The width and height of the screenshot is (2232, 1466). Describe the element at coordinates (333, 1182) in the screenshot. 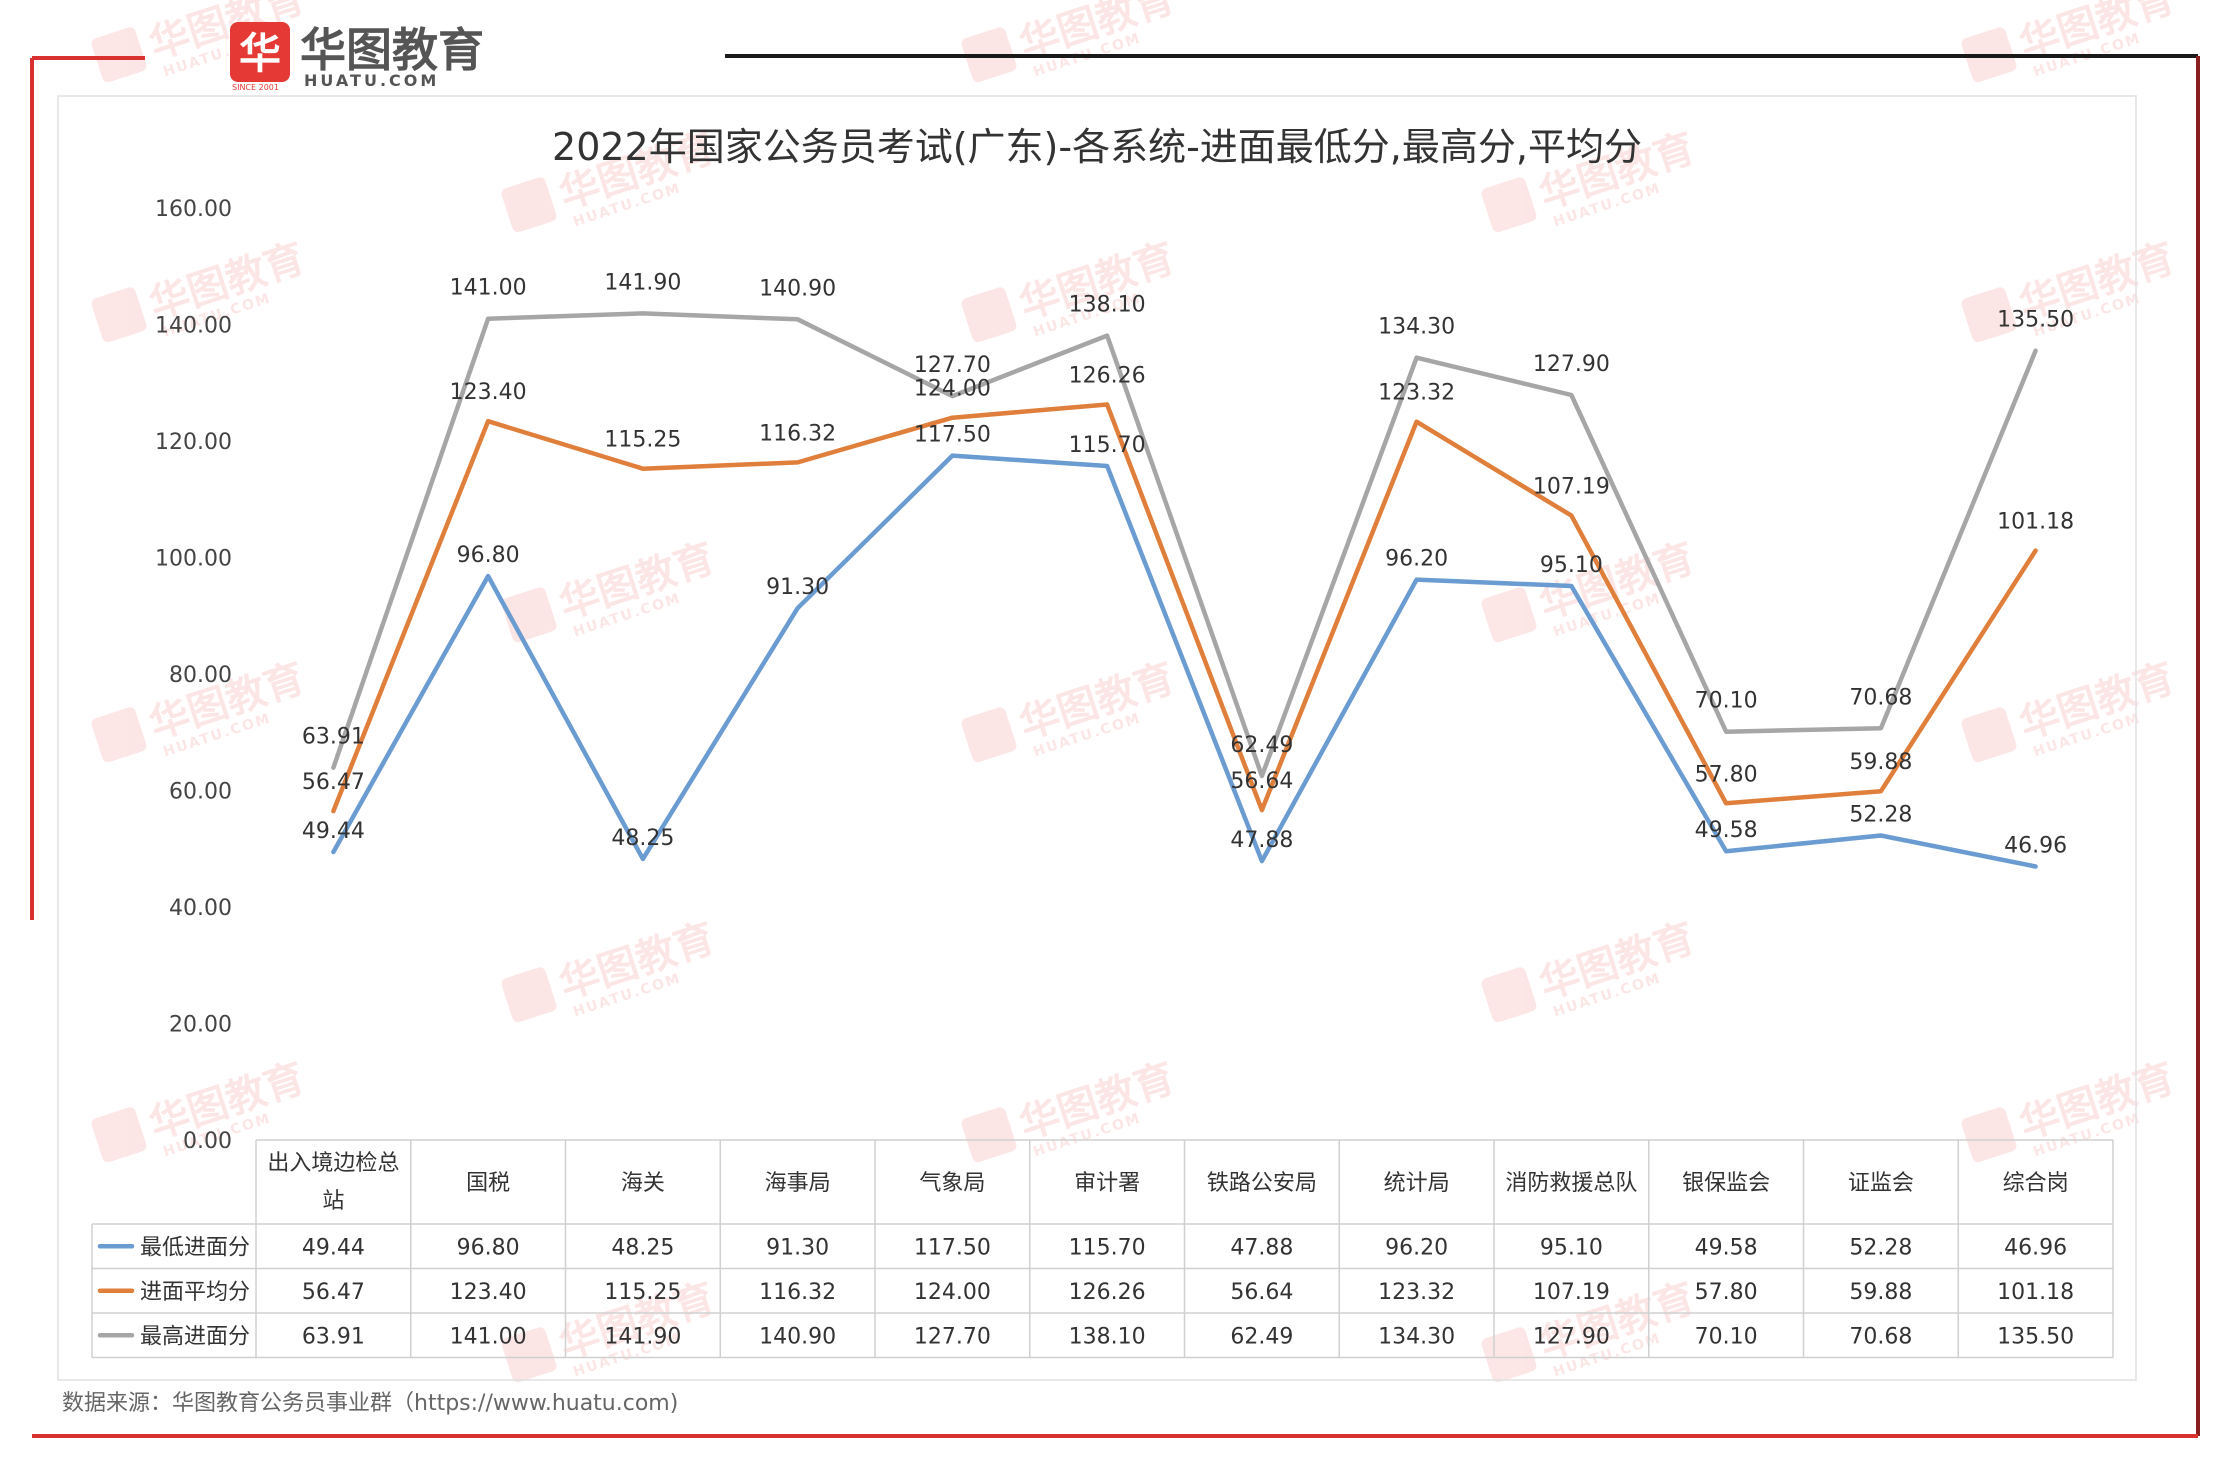

I see `x-tick-label: 出入境边检总站` at that location.